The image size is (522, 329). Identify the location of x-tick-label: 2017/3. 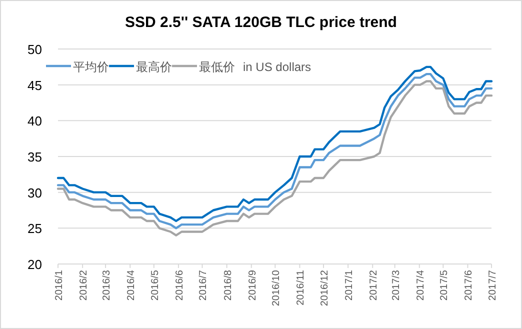
(396, 285).